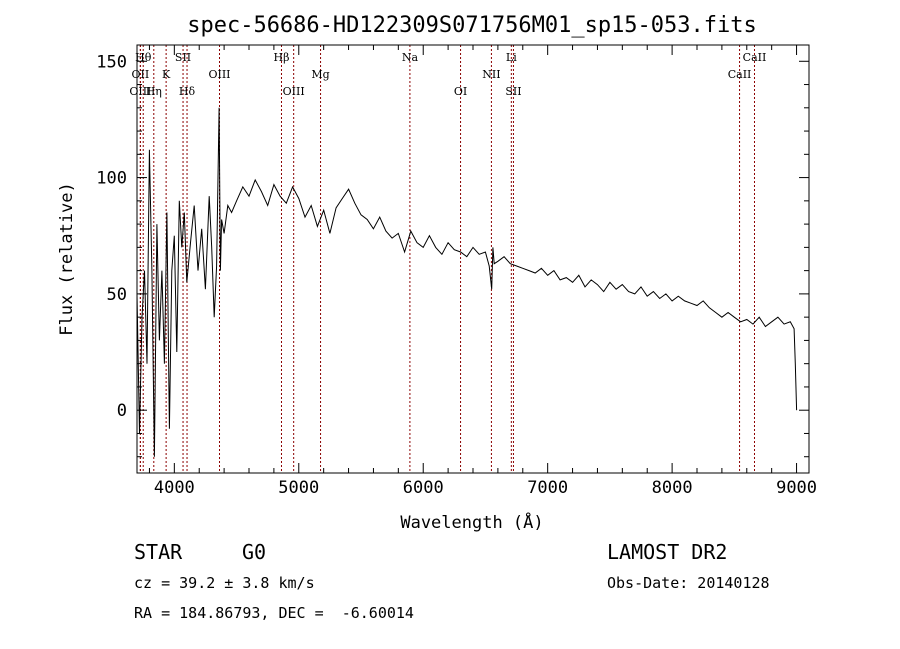  Describe the element at coordinates (796, 488) in the screenshot. I see `x-tick-label: 9000` at that location.